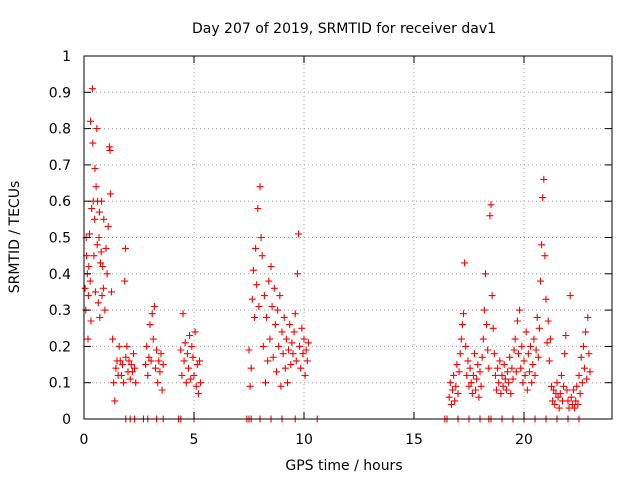  Describe the element at coordinates (414, 440) in the screenshot. I see `x-tick-label: 15` at that location.